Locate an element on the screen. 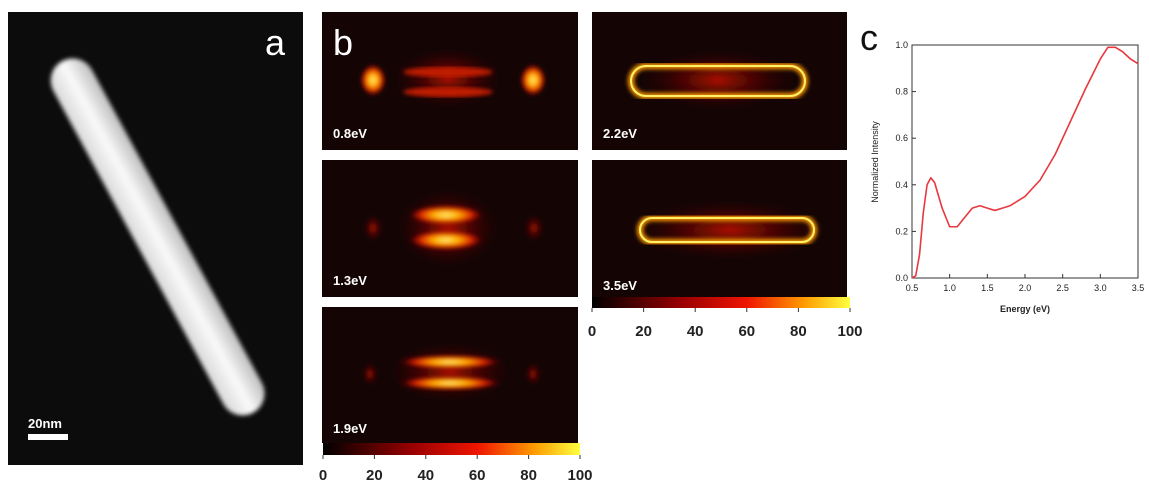  x-tick-label: 2.0 is located at coordinates (1025, 288).